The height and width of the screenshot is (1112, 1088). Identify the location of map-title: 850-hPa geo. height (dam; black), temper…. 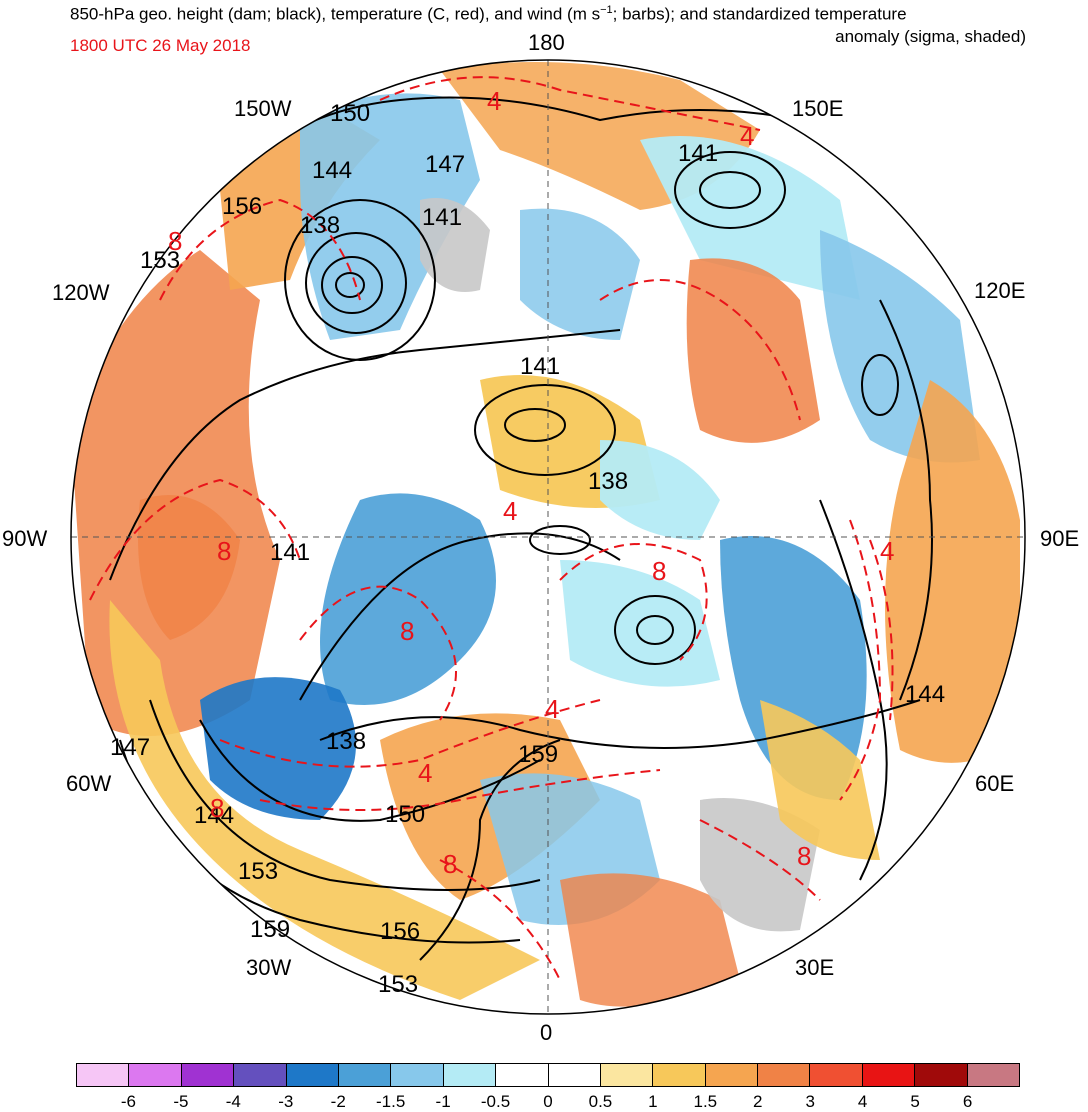
(488, 14).